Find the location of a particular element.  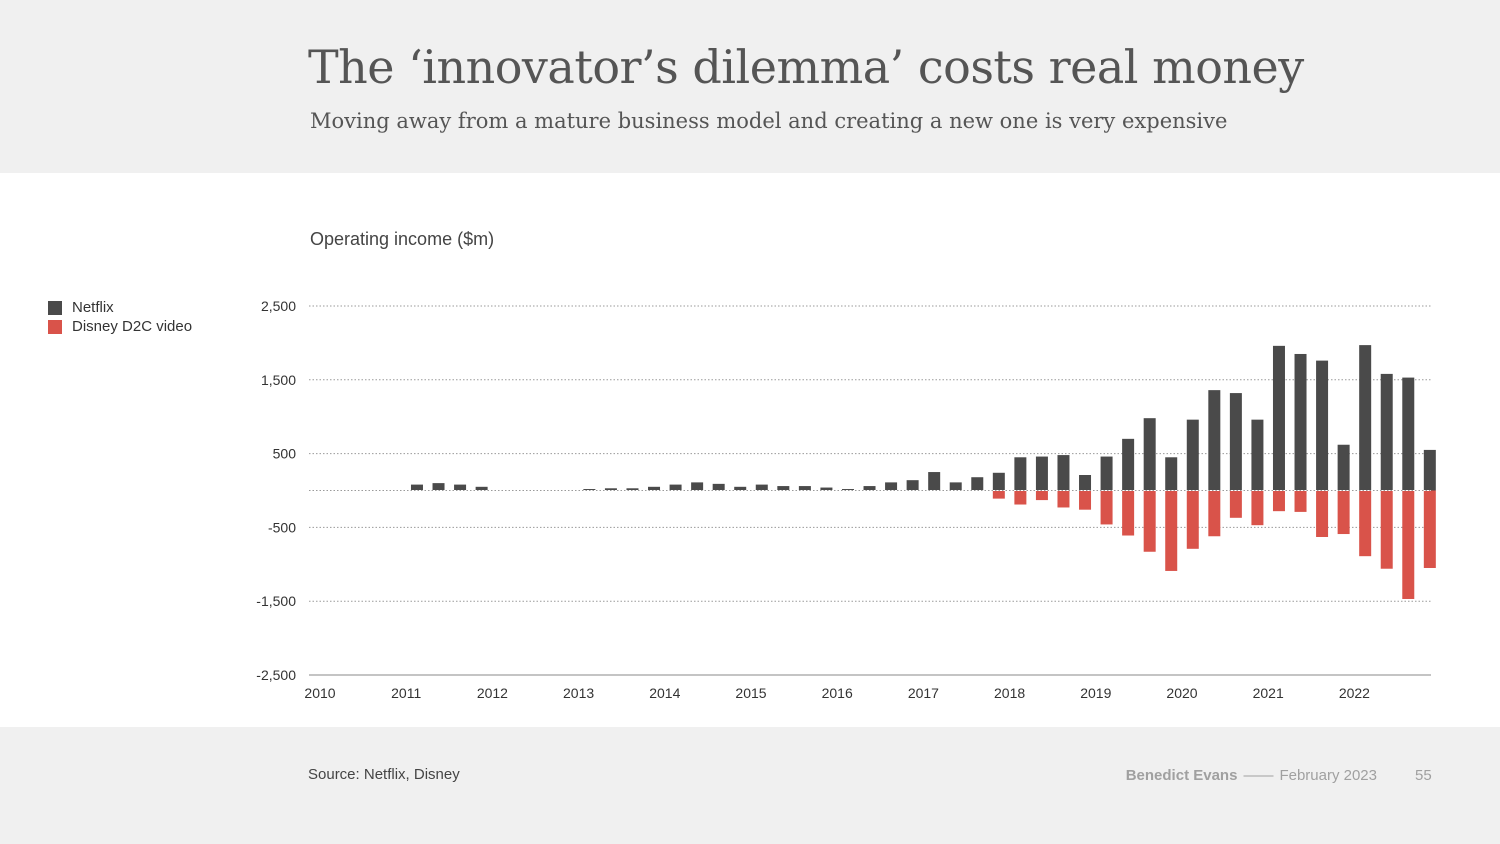

y-tick-label: -1,500 is located at coordinates (276, 601).